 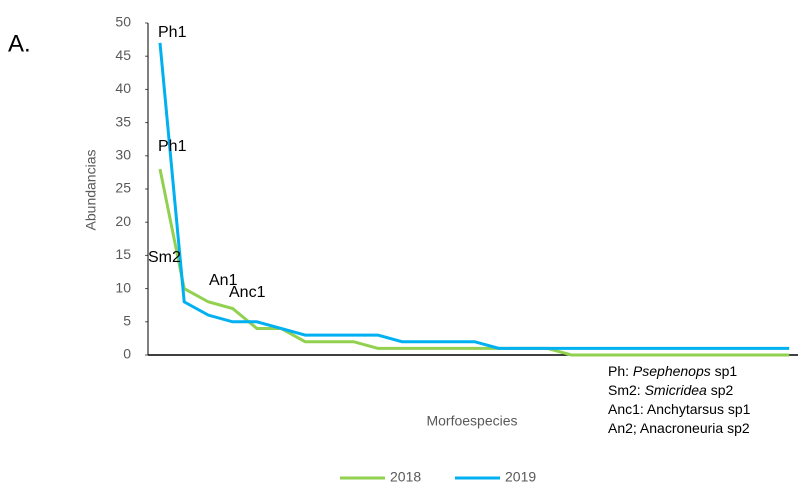 What do you see at coordinates (123, 22) in the screenshot?
I see `y-tick-label: 50` at bounding box center [123, 22].